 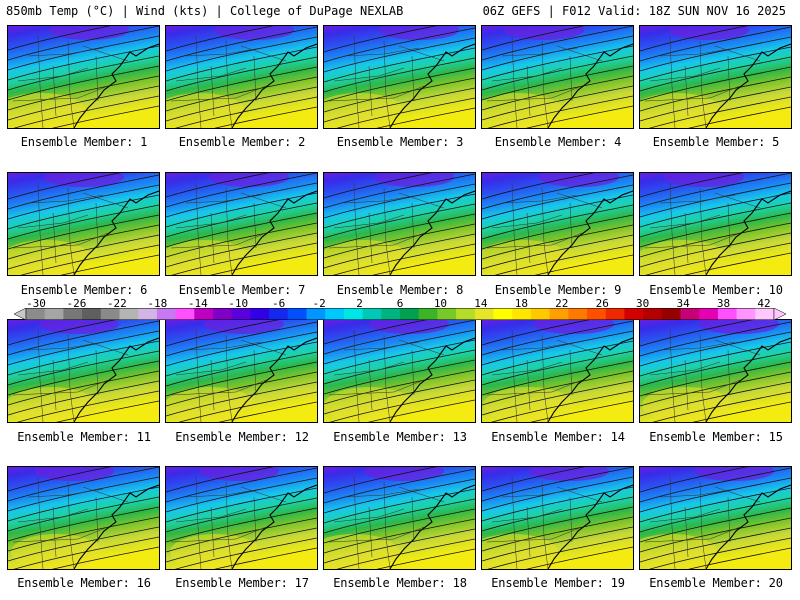 I want to click on ensemble-member-label: Ensemble Member: 11, so click(x=84, y=437).